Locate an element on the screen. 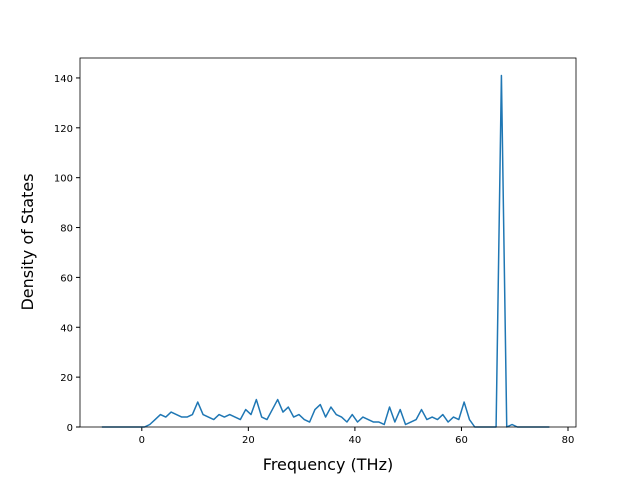 The image size is (640, 480). y-tick-label: 100 is located at coordinates (63, 179).